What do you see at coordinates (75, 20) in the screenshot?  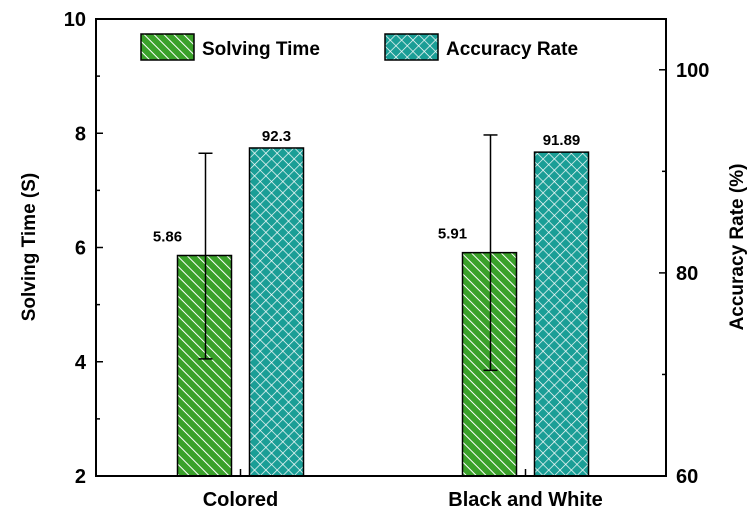 I see `left-tick-label-10: 10` at bounding box center [75, 20].